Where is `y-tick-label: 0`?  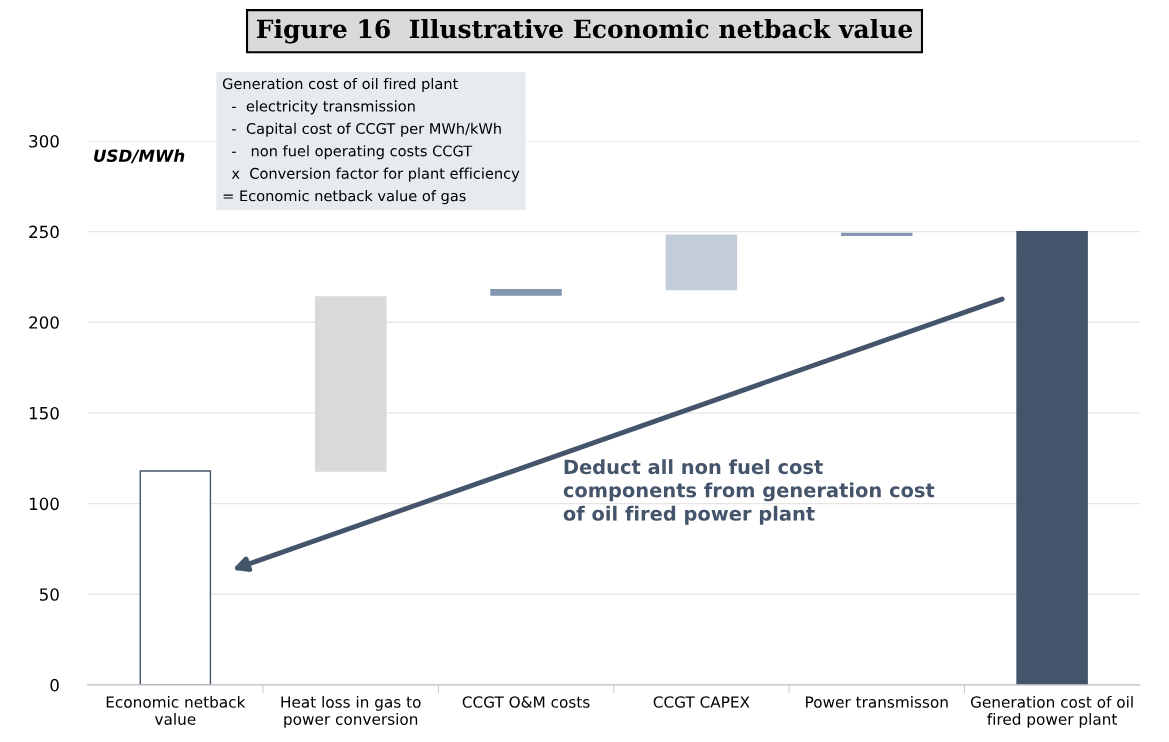
y-tick-label: 0 is located at coordinates (54, 685).